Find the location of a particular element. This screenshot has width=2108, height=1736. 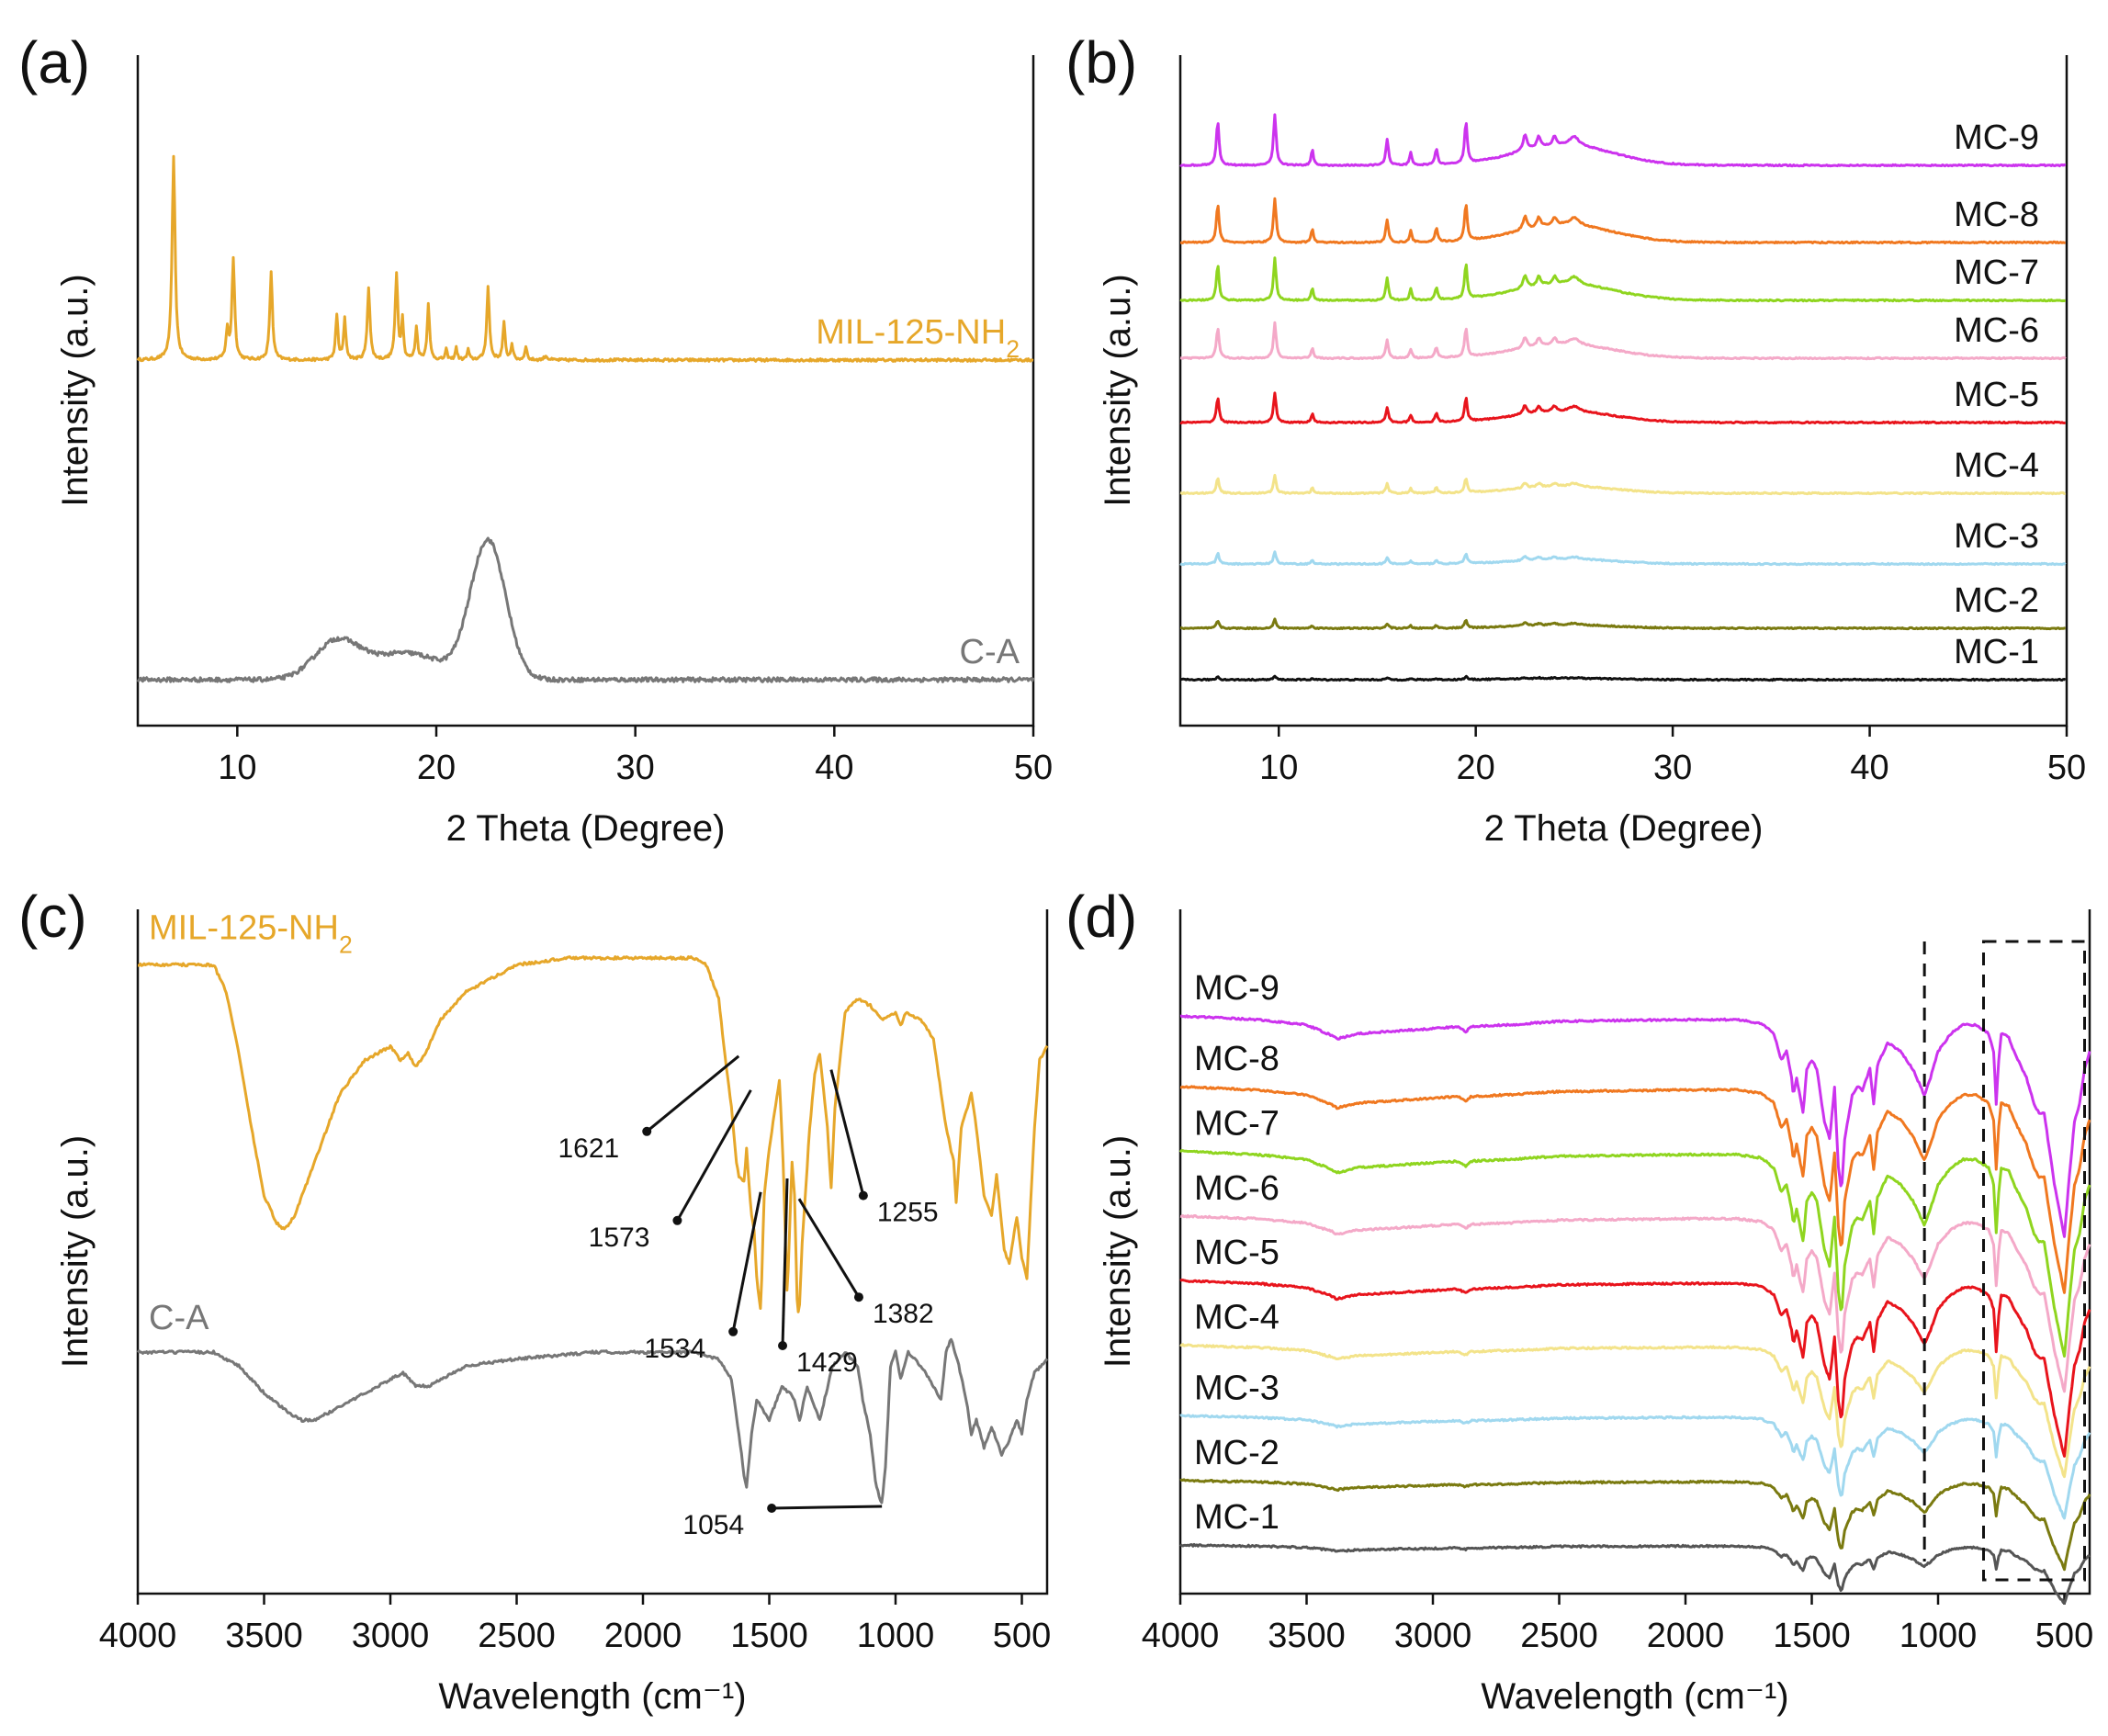

panel-label: (a) is located at coordinates (54, 62).